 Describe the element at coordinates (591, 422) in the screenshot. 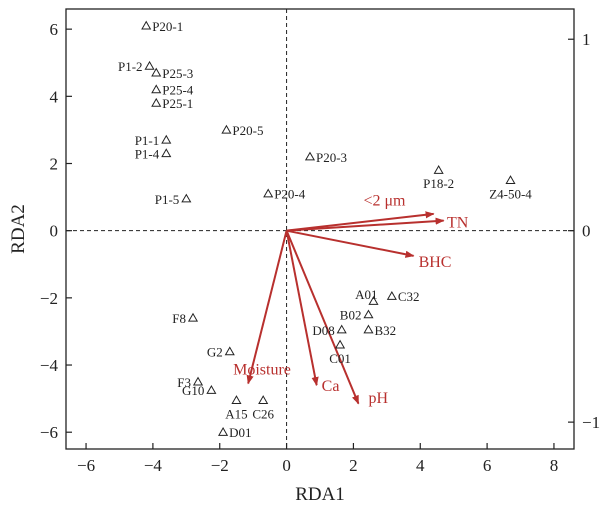

I see `right-tick-label: −1` at that location.